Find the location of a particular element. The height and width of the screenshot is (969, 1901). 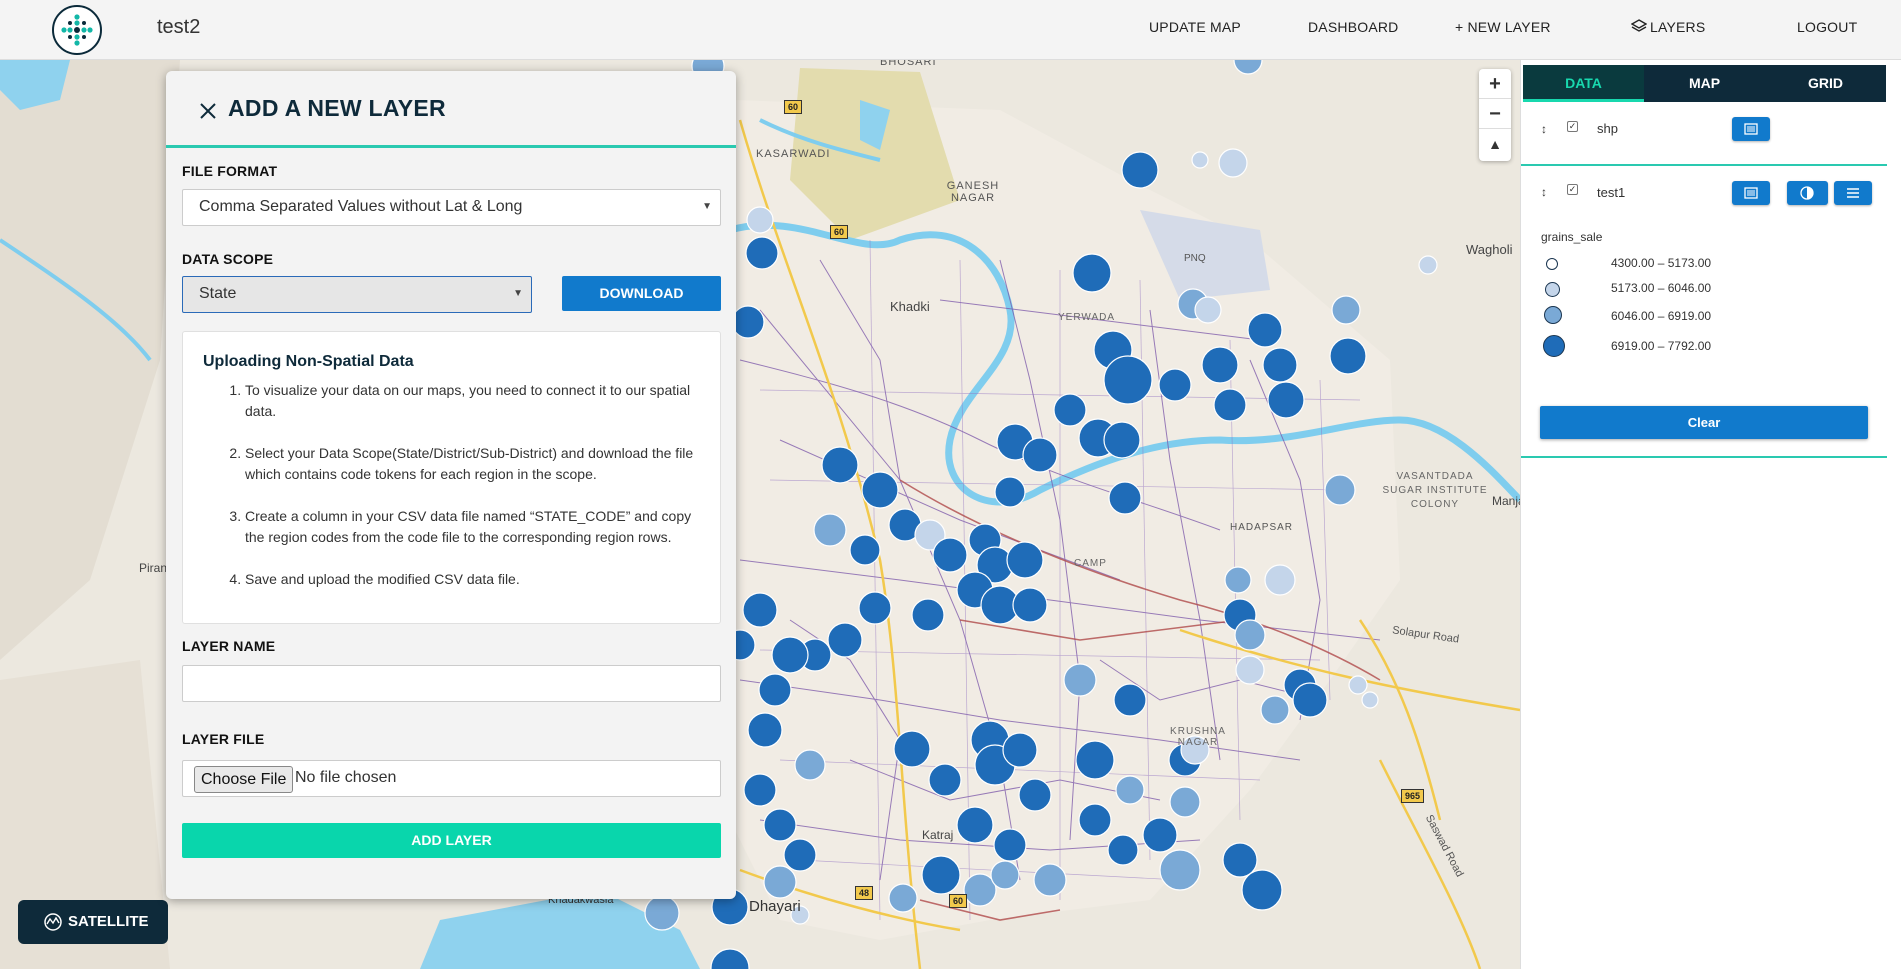

nav-dashboard: DASHBOARD is located at coordinates (1353, 27).